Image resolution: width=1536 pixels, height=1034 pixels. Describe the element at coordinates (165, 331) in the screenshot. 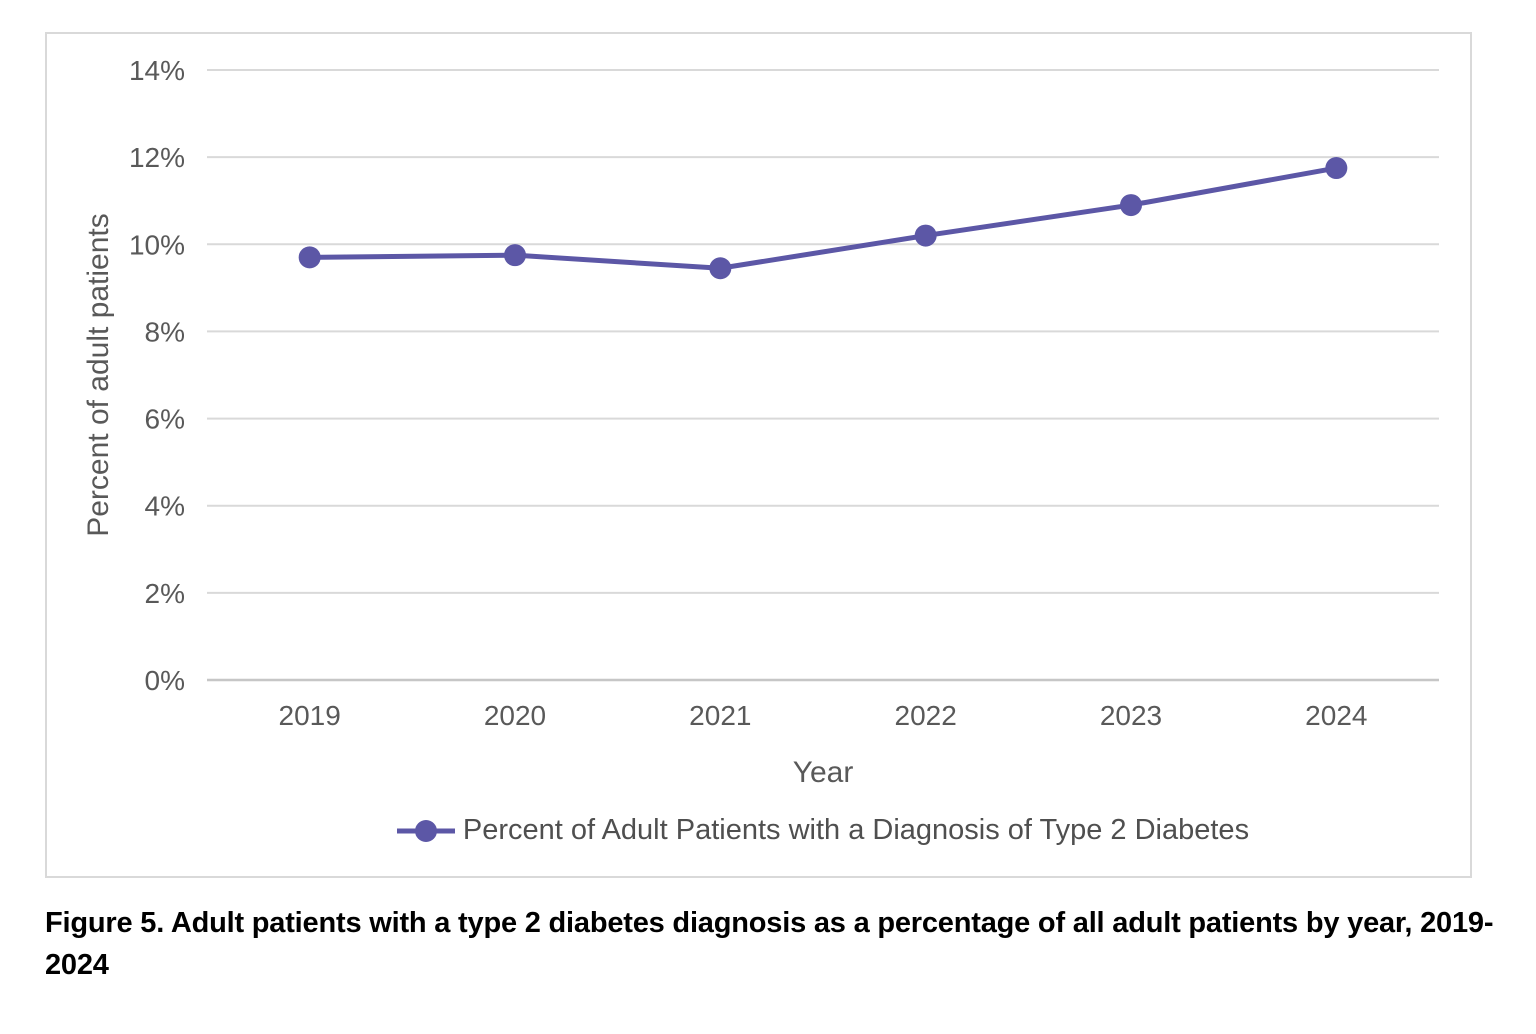

I see `svg-text: 8%` at that location.